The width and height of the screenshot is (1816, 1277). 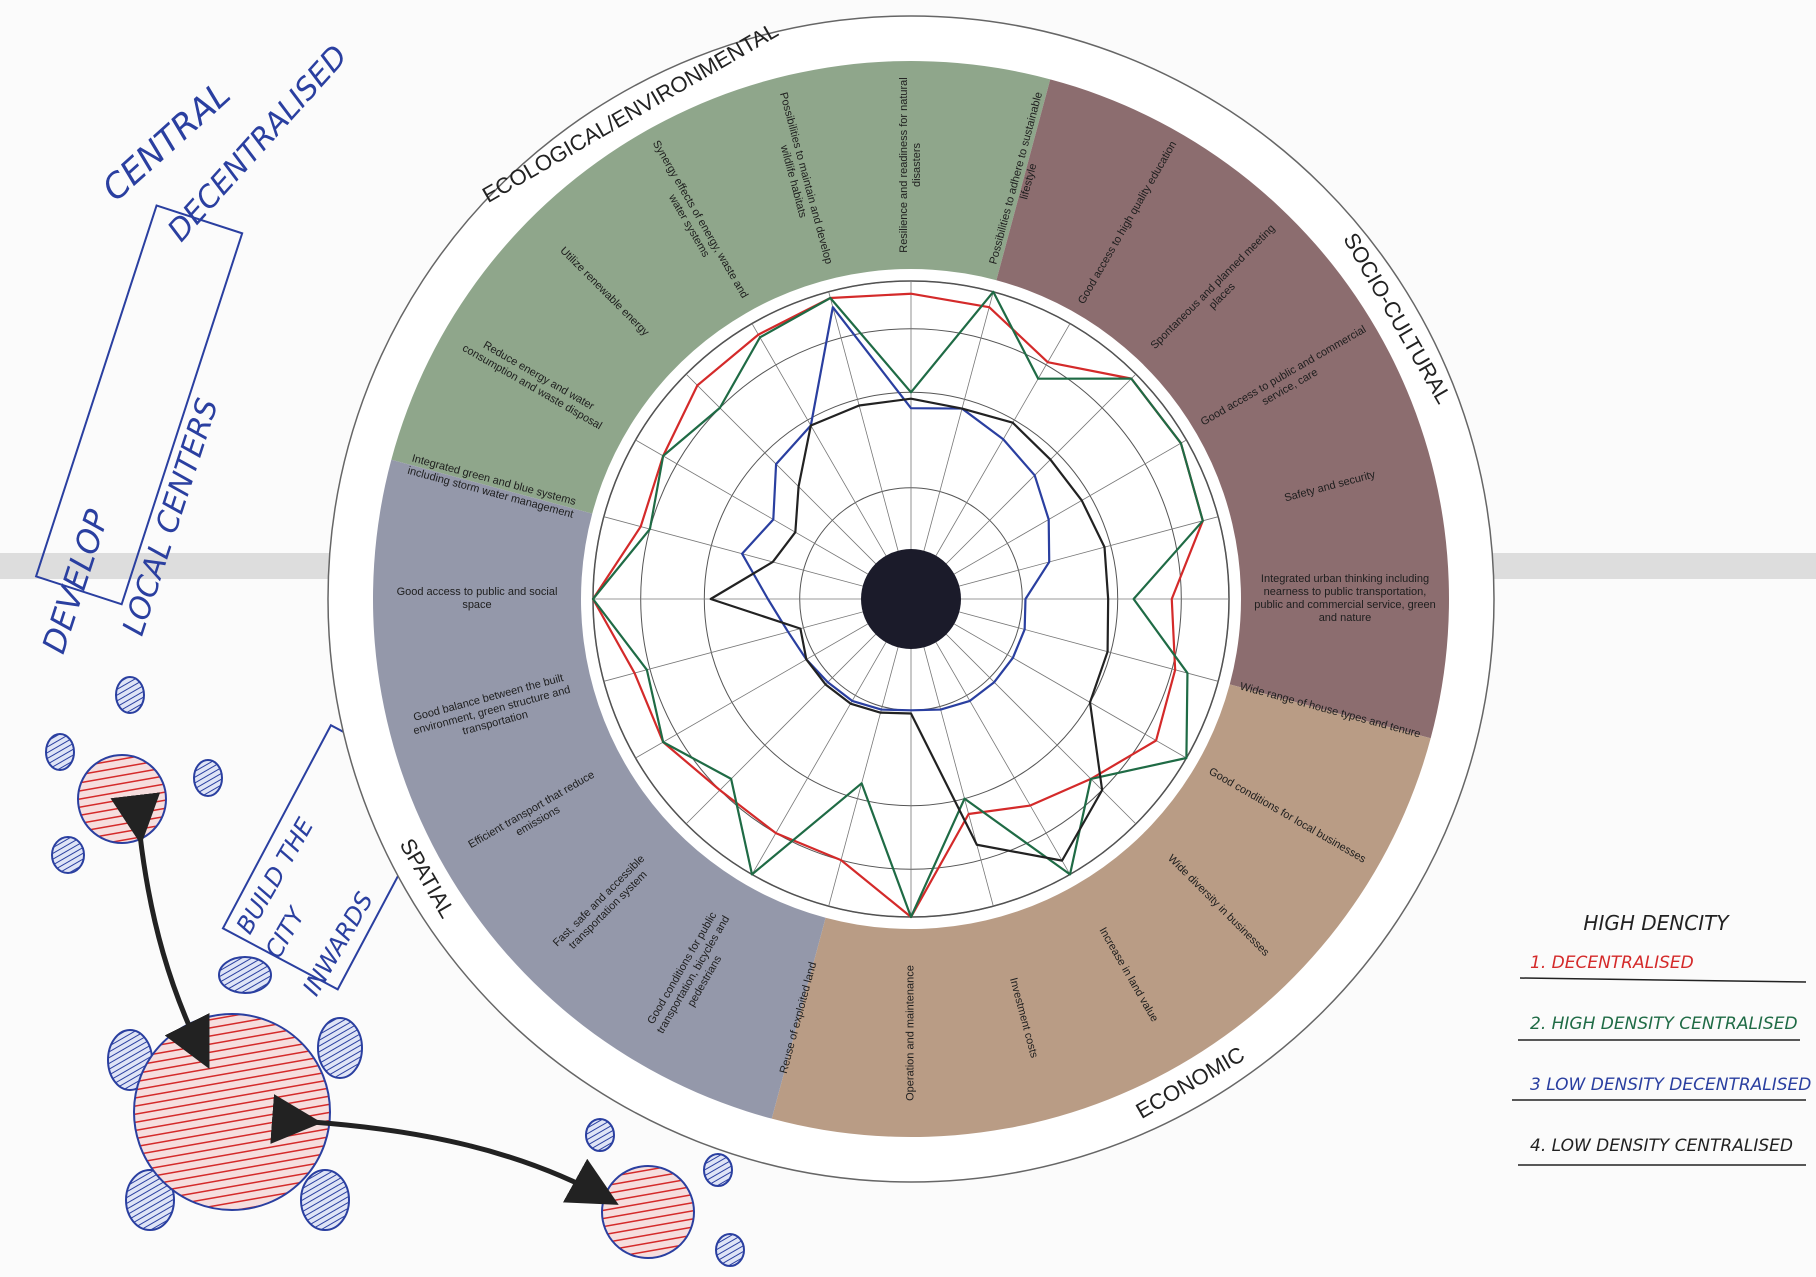 What do you see at coordinates (1664, 1024) in the screenshot?
I see `legend-entry: 2. HIGH DENSITY CENTRALISED` at bounding box center [1664, 1024].